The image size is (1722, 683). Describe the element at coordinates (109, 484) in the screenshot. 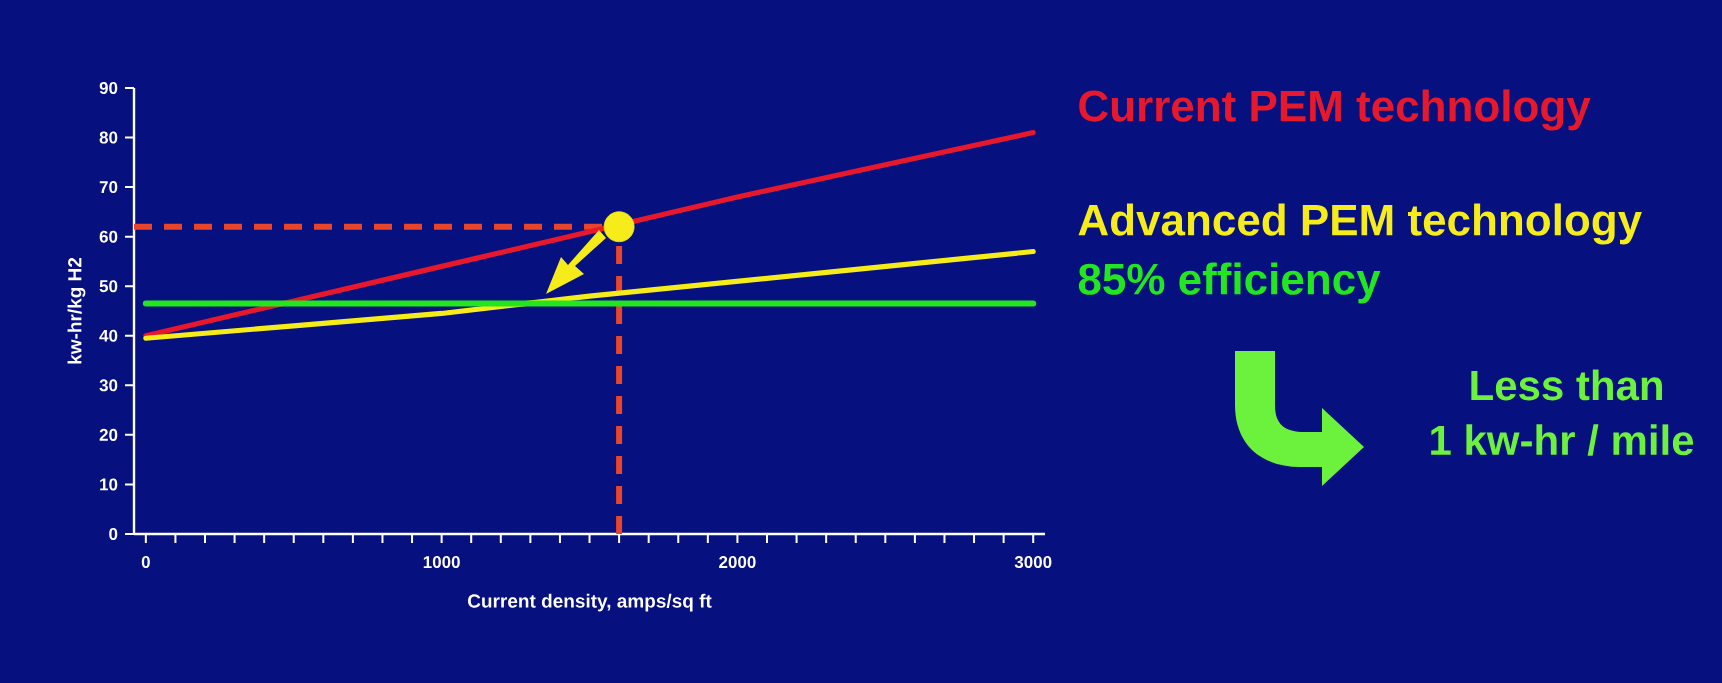

I see `y-tick-label: 10` at that location.